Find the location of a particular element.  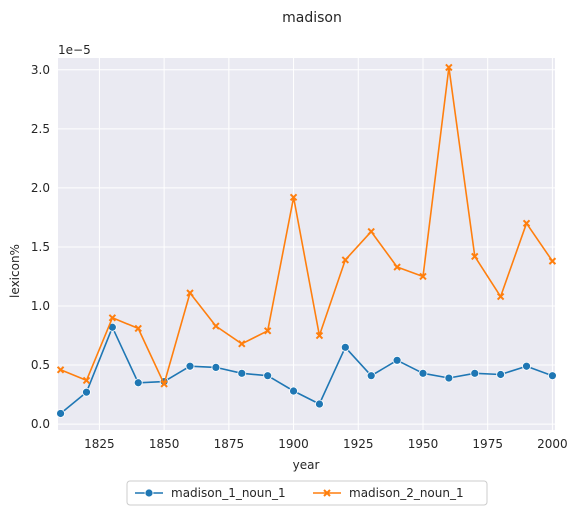

legend-box is located at coordinates (307, 493).